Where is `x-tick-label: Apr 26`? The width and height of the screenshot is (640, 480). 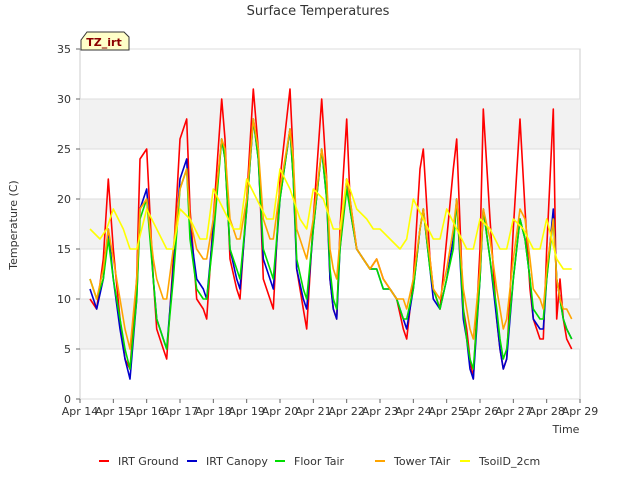 x-tick-label: Apr 26 is located at coordinates (480, 411).